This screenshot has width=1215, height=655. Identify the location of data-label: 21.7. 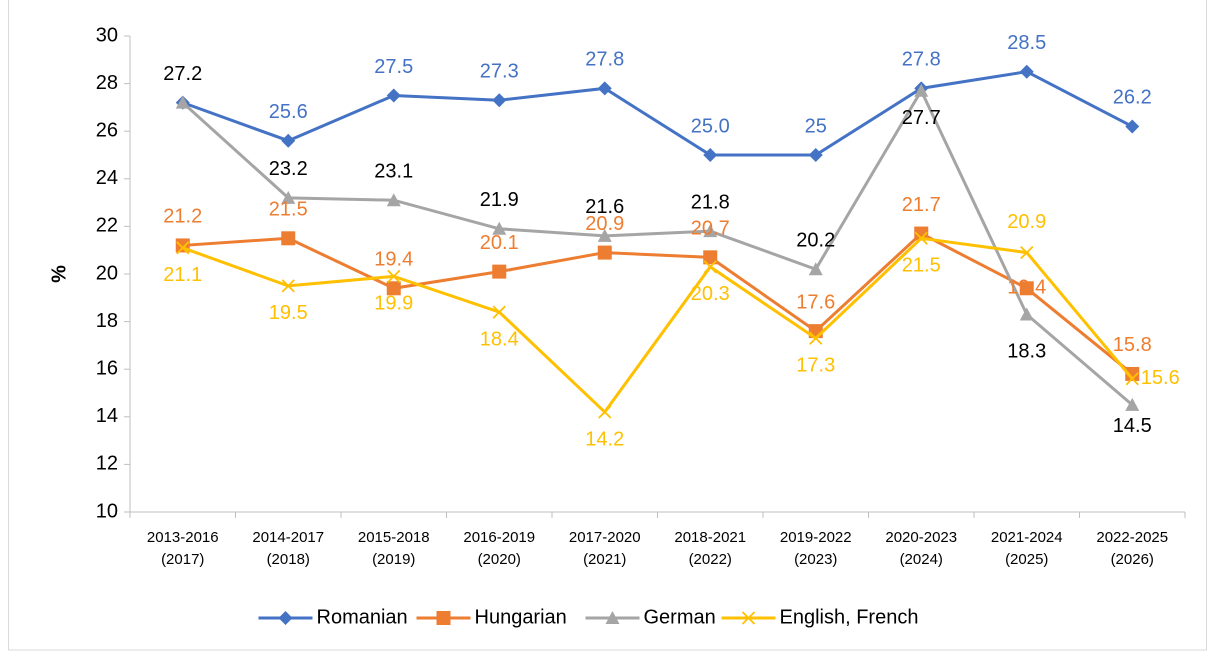
(921, 205).